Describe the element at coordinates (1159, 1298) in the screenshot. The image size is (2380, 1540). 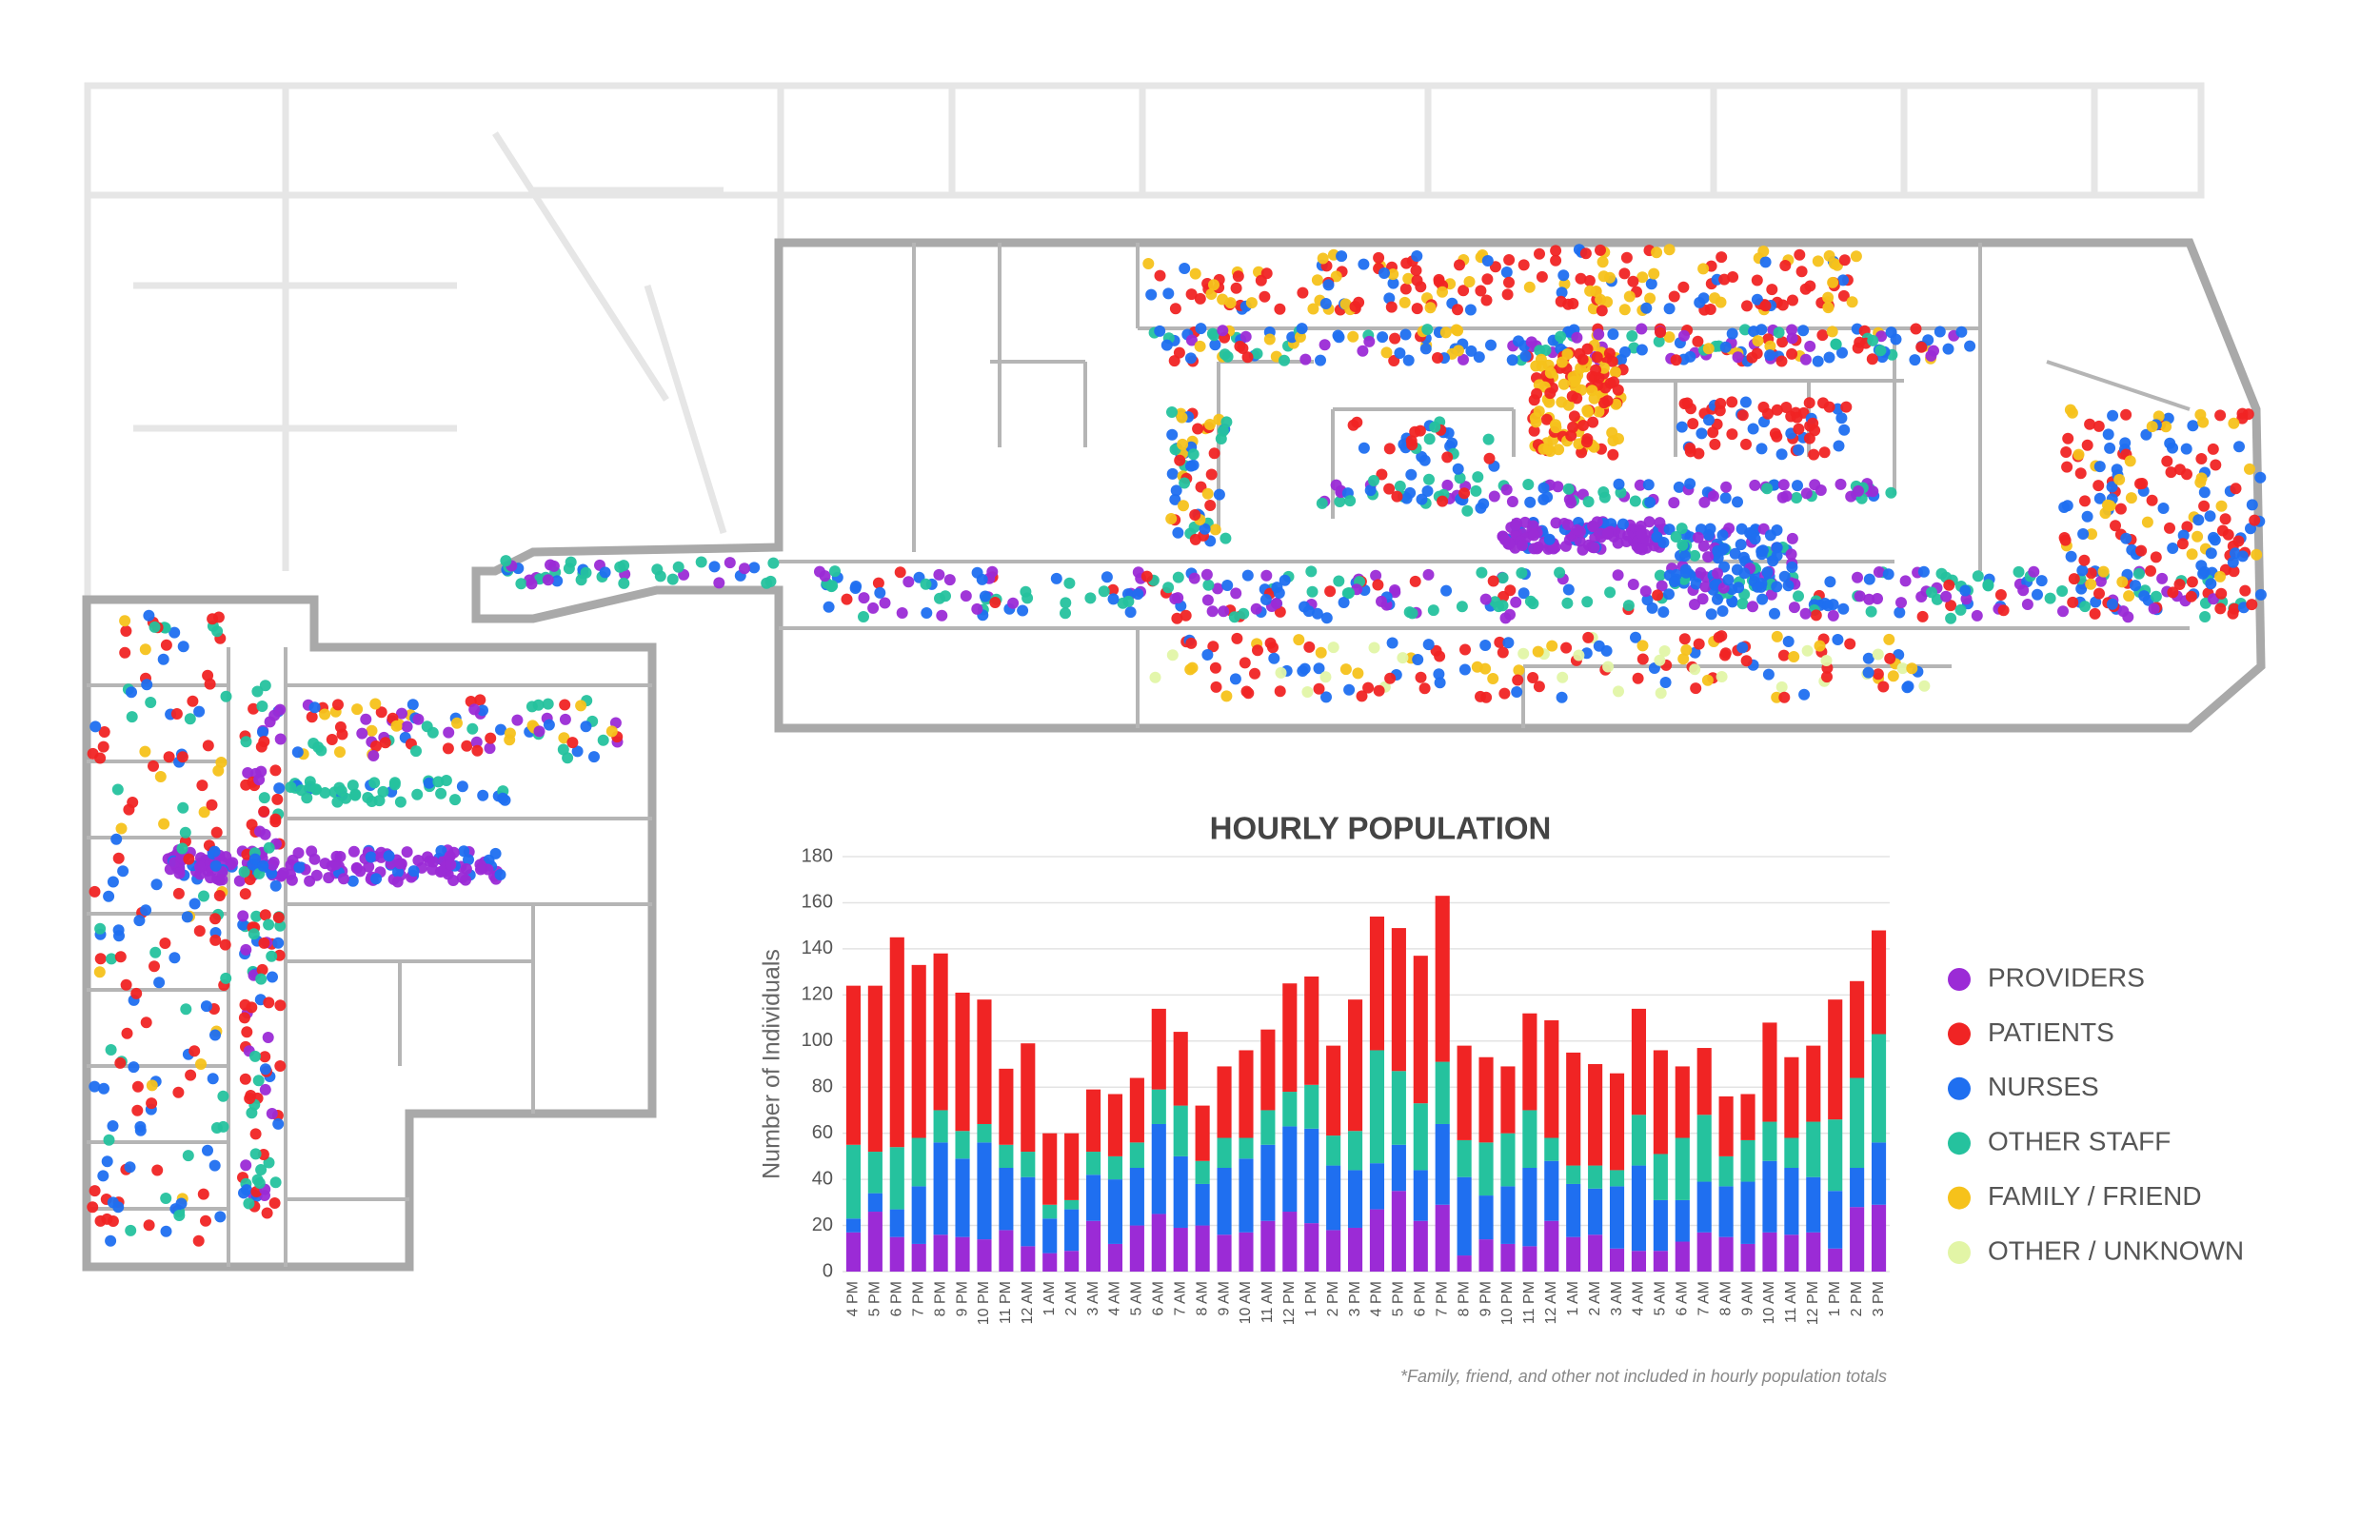
I see `x-tick-label: 6 AM` at that location.